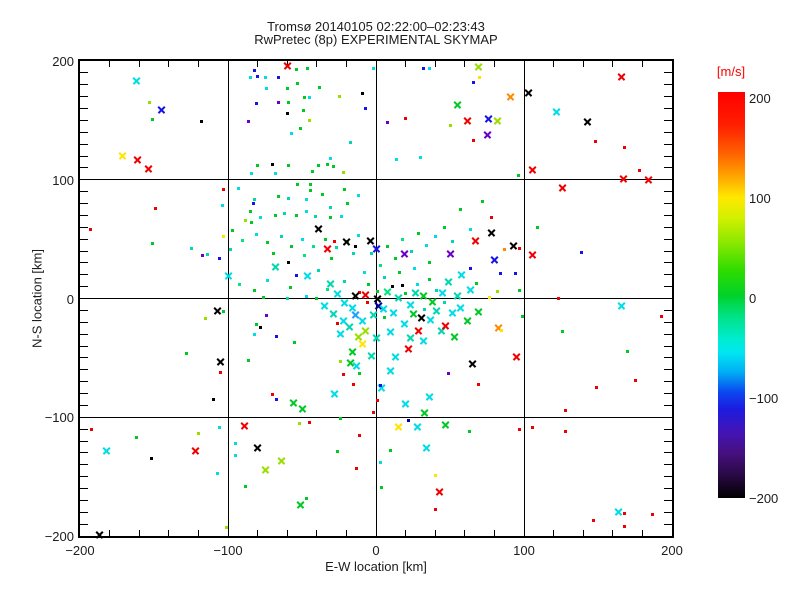 The image size is (800, 600). Describe the element at coordinates (63, 180) in the screenshot. I see `y-tick-label: 100` at that location.